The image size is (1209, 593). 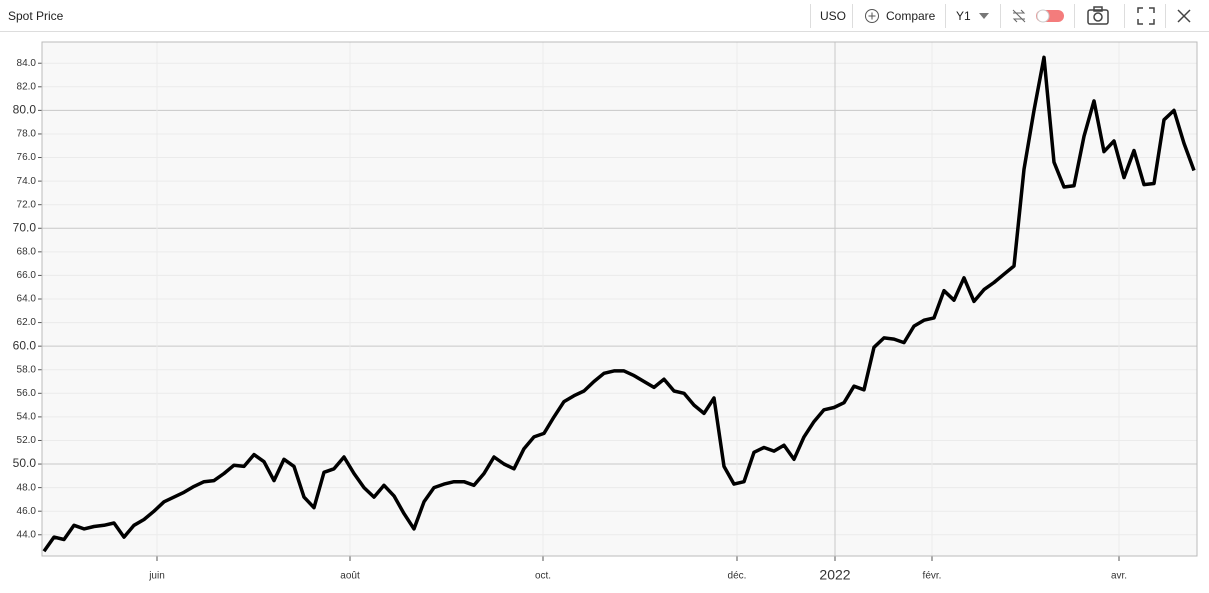 I want to click on y-tick-label: 78.0, so click(x=27, y=134).